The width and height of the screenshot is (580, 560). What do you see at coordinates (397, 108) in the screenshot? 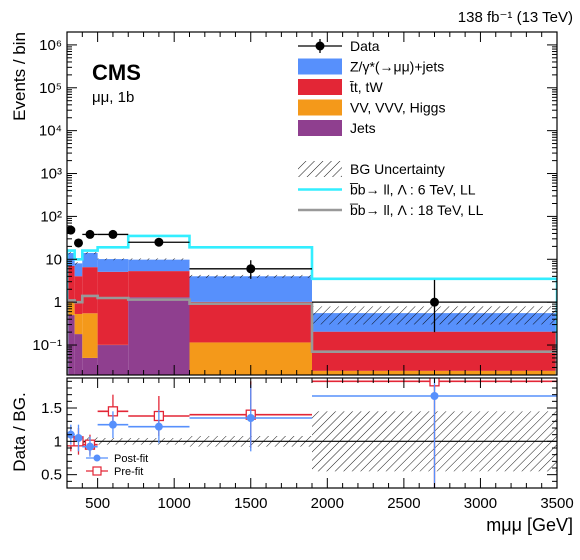
I see `legend-label-2: VV, VVV, Higgs` at bounding box center [397, 108].